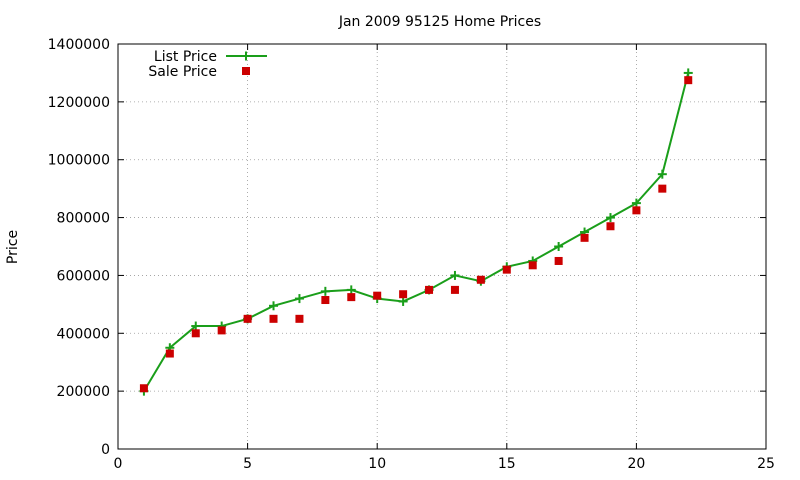 This screenshot has width=800, height=480. I want to click on y-tick-label: 1400000, so click(79, 45).